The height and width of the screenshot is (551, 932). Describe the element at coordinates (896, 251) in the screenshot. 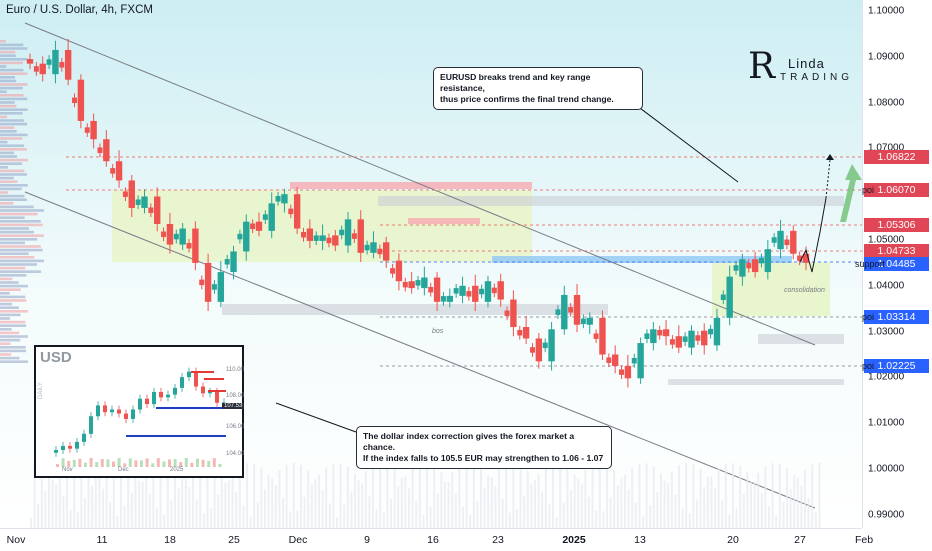

I see `price-level-tag: 1.04733` at that location.